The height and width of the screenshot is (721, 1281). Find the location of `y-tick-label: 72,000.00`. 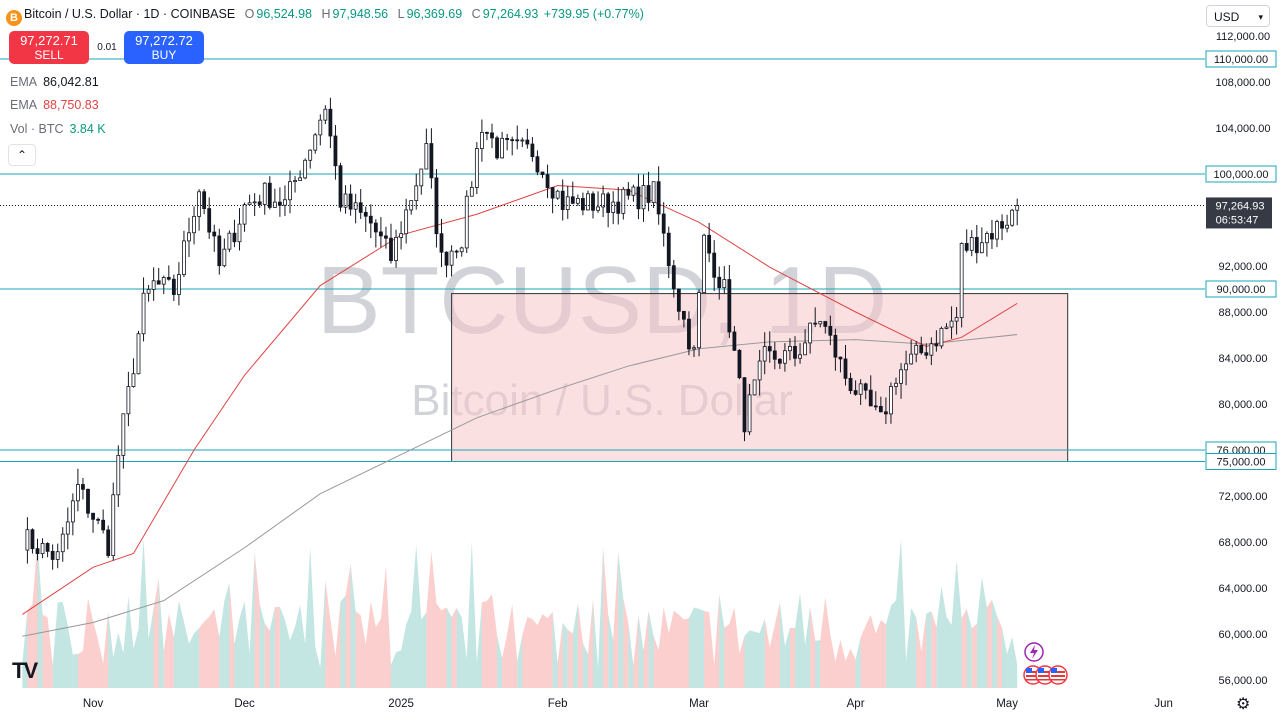

y-tick-label: 72,000.00 is located at coordinates (1243, 497).